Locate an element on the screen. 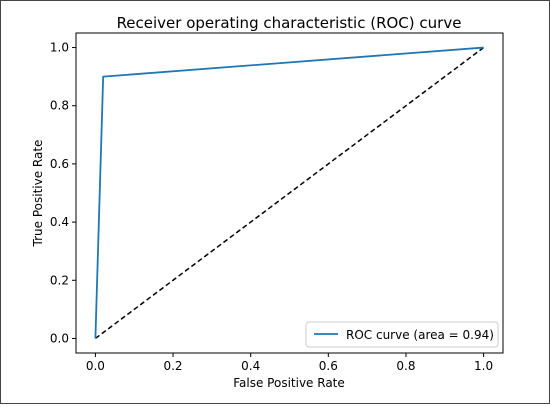  x-tick-label: 0.6 is located at coordinates (328, 366).